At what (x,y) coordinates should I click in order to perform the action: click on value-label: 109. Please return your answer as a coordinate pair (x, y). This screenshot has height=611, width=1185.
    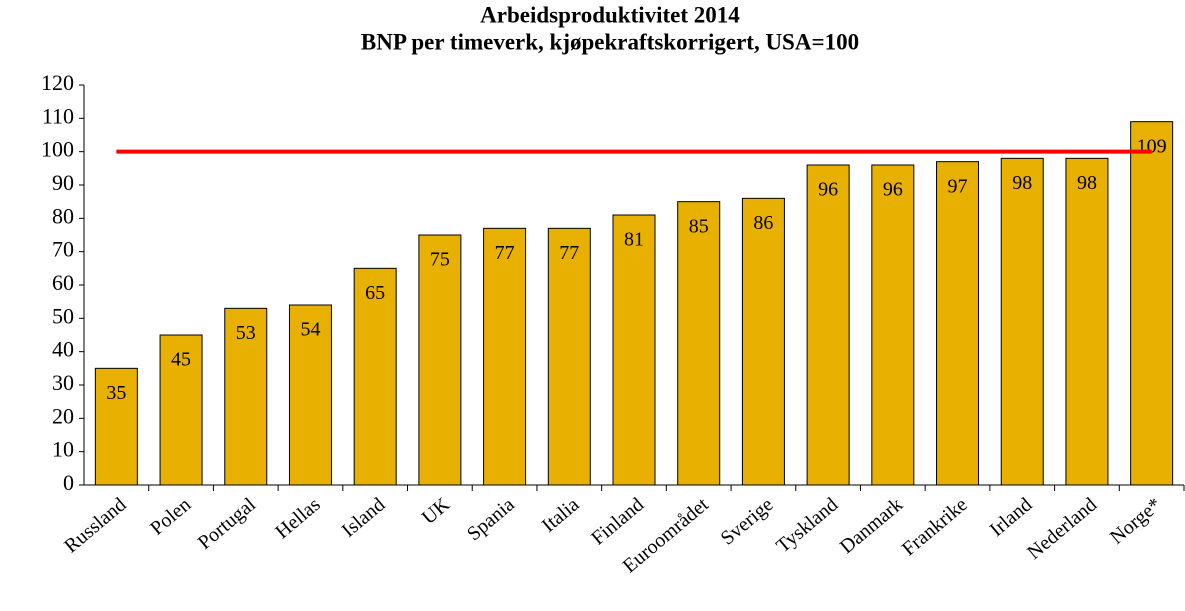
    Looking at the image, I should click on (1152, 146).